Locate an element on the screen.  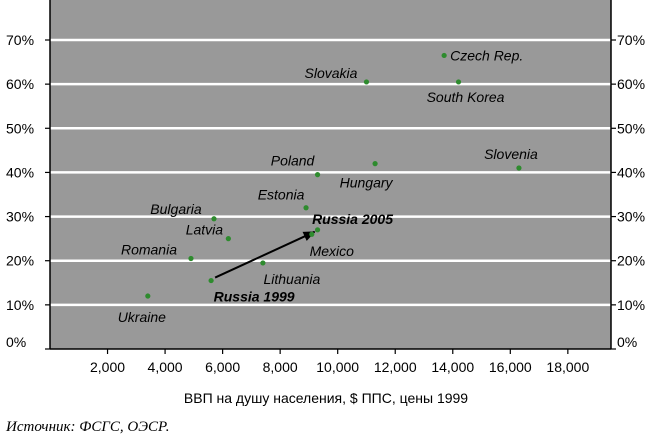
point-romania is located at coordinates (191, 258).